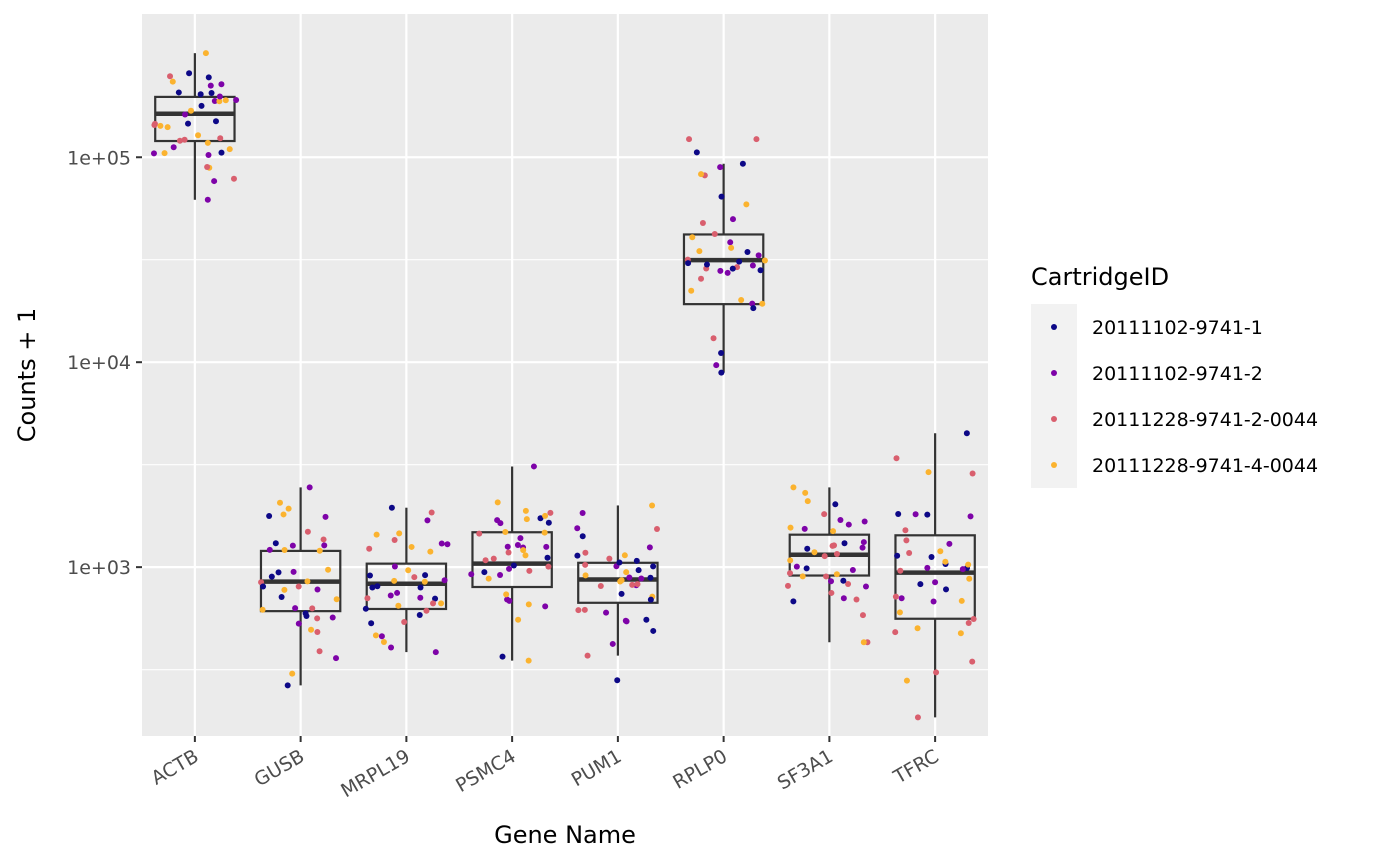 Image resolution: width=1400 pixels, height=865 pixels. I want to click on x-tick-label: TFRC, so click(915, 767).